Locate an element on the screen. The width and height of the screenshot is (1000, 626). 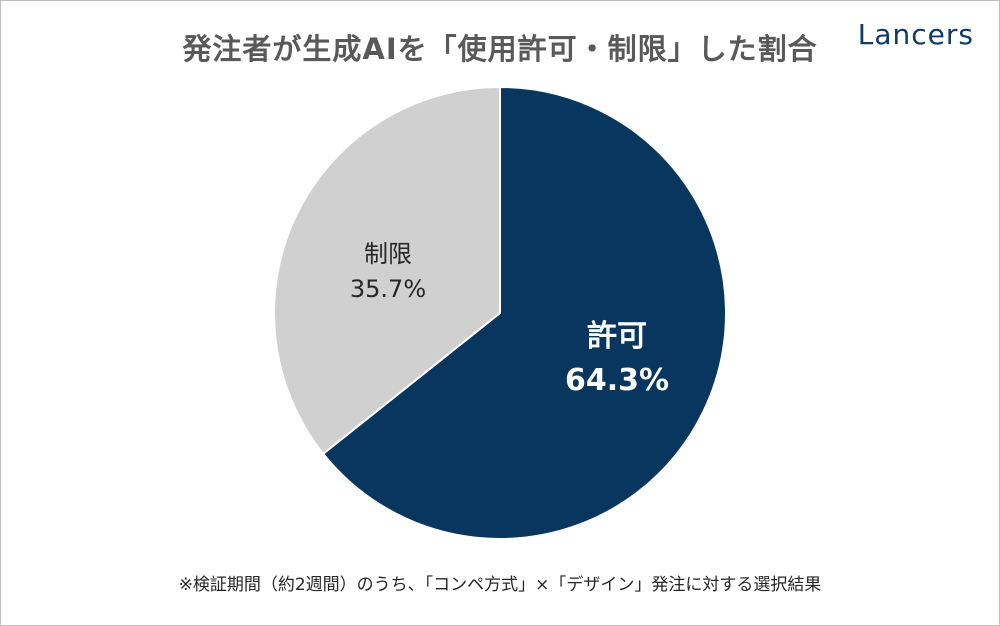
slice-label-permit: 許可 is located at coordinates (617, 336).